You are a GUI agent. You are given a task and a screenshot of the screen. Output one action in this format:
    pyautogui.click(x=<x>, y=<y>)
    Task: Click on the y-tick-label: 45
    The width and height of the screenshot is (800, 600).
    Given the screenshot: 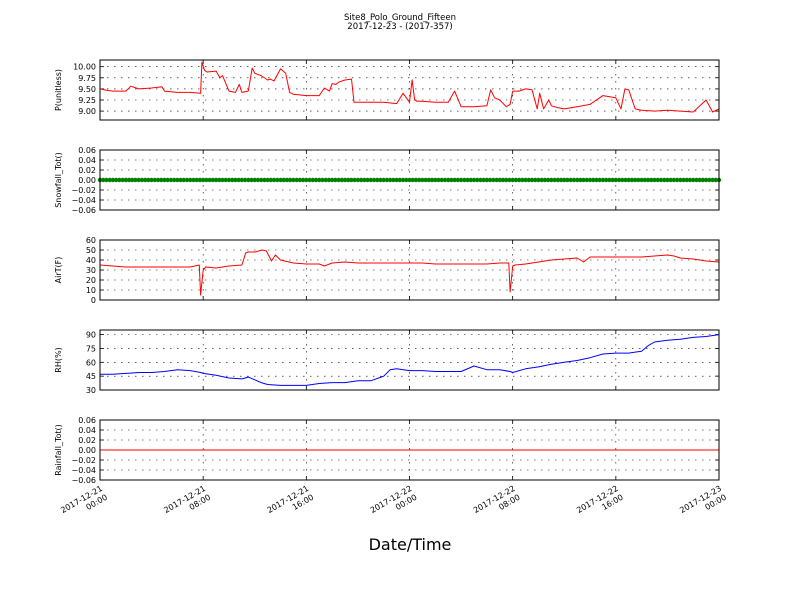 What is the action you would take?
    pyautogui.click(x=91, y=376)
    